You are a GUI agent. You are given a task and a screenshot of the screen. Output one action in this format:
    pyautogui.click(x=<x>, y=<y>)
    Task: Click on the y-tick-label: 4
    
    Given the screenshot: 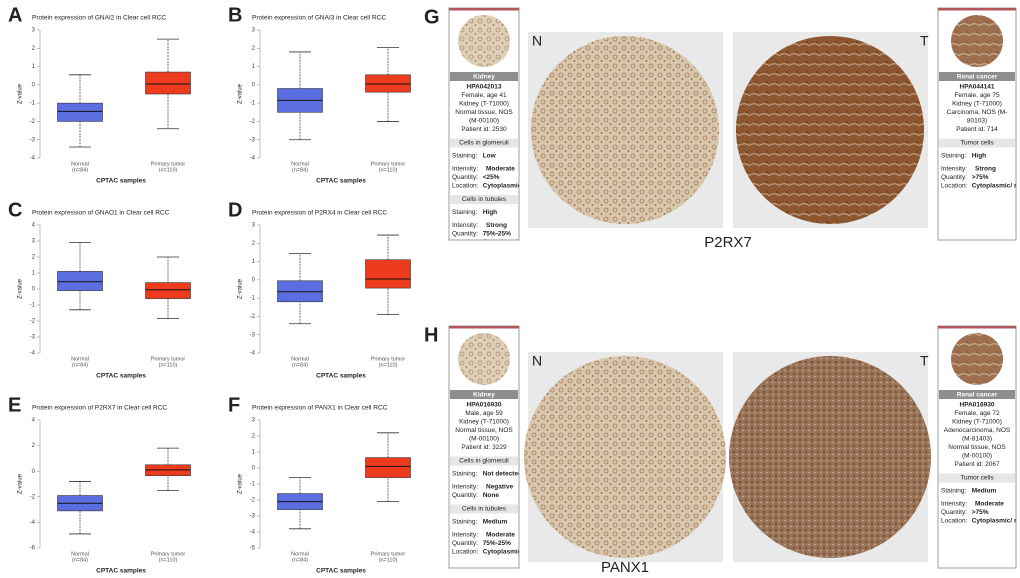 What is the action you would take?
    pyautogui.click(x=34, y=226)
    